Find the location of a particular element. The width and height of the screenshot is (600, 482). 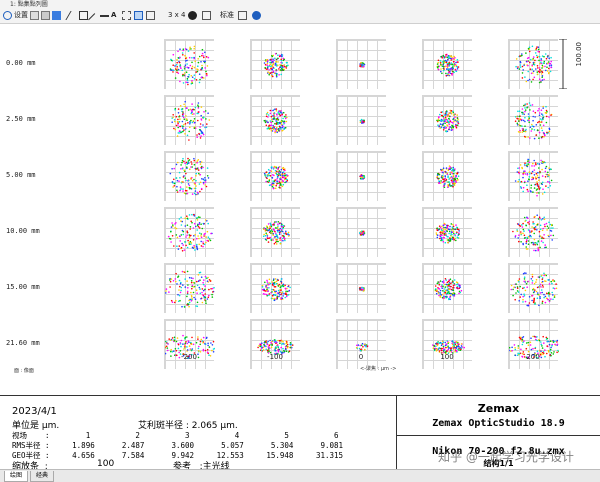

save-icon is located at coordinates (56, 15).